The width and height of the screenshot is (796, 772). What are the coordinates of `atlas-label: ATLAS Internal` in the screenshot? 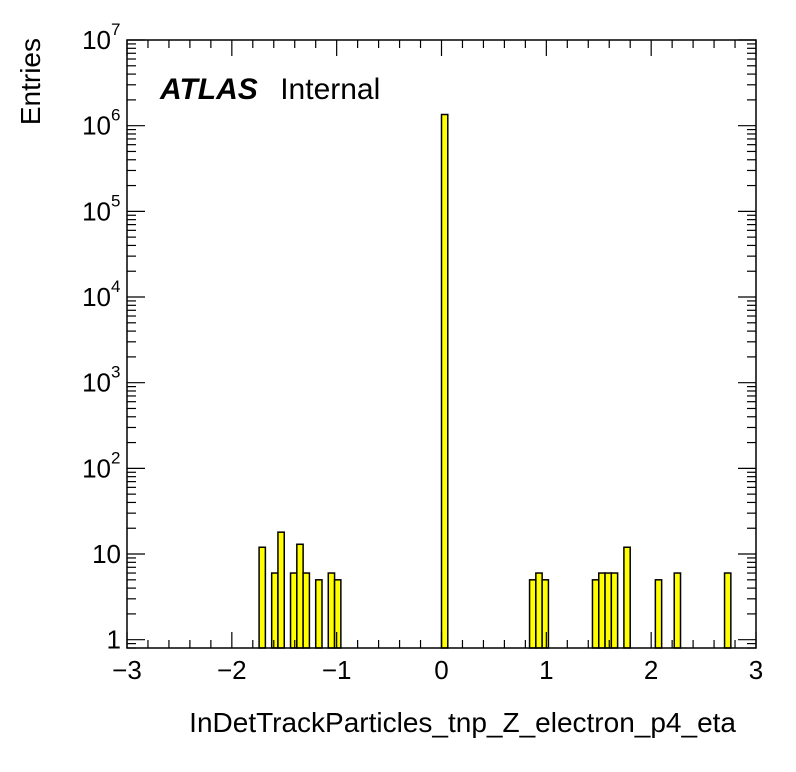 It's located at (269, 89).